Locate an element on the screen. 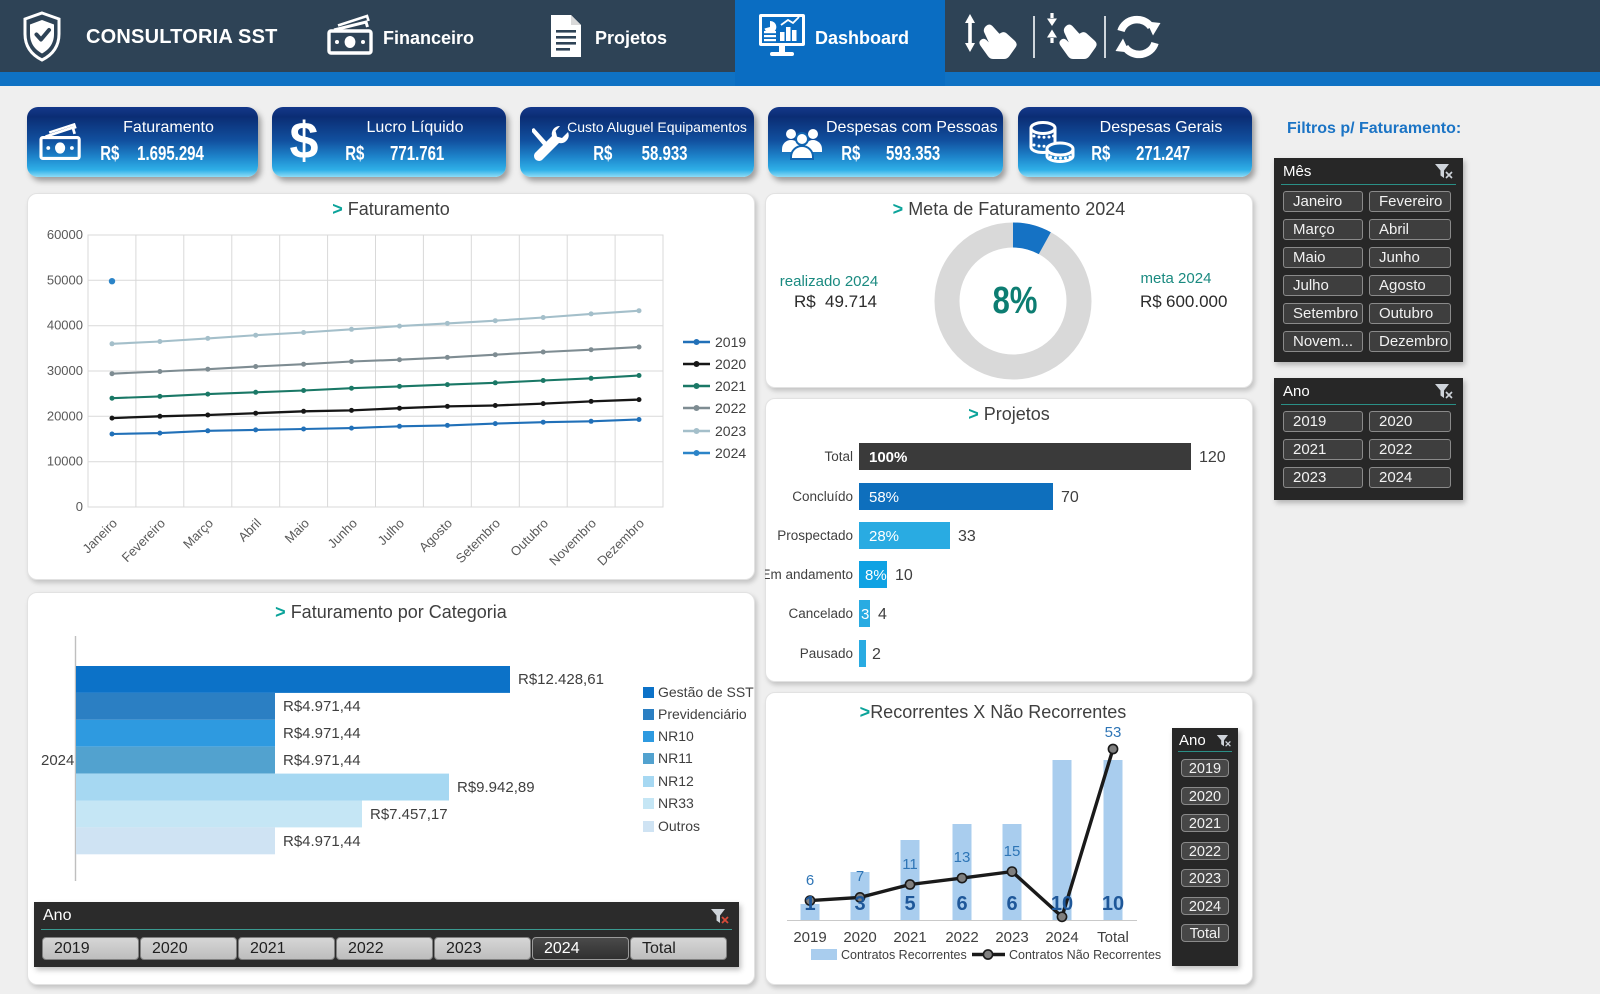  svg-text: 0 is located at coordinates (79, 506).